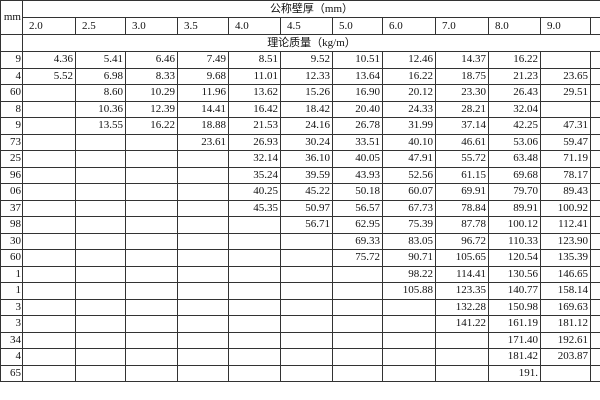  Describe the element at coordinates (409, 60) in the screenshot. I see `weight-cell: 12.46` at that location.